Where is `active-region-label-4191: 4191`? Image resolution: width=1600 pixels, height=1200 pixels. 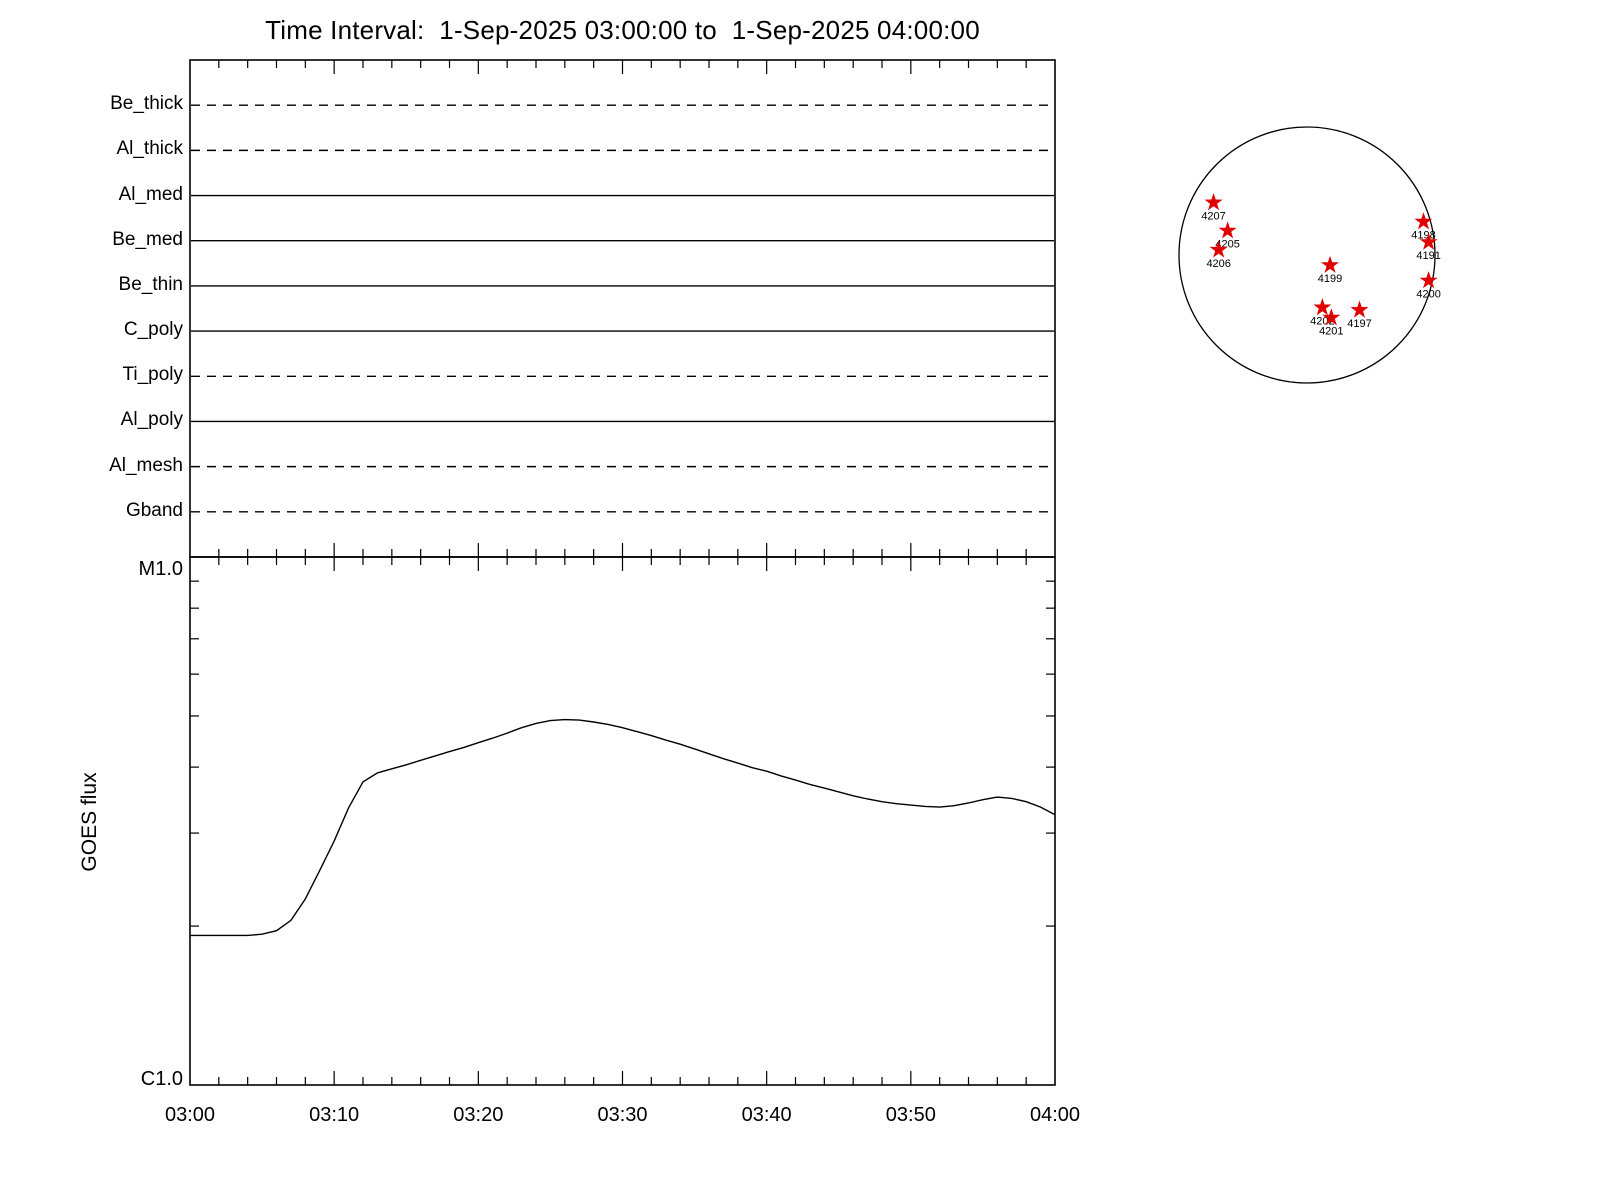
active-region-label-4191: 4191 is located at coordinates (1428, 256).